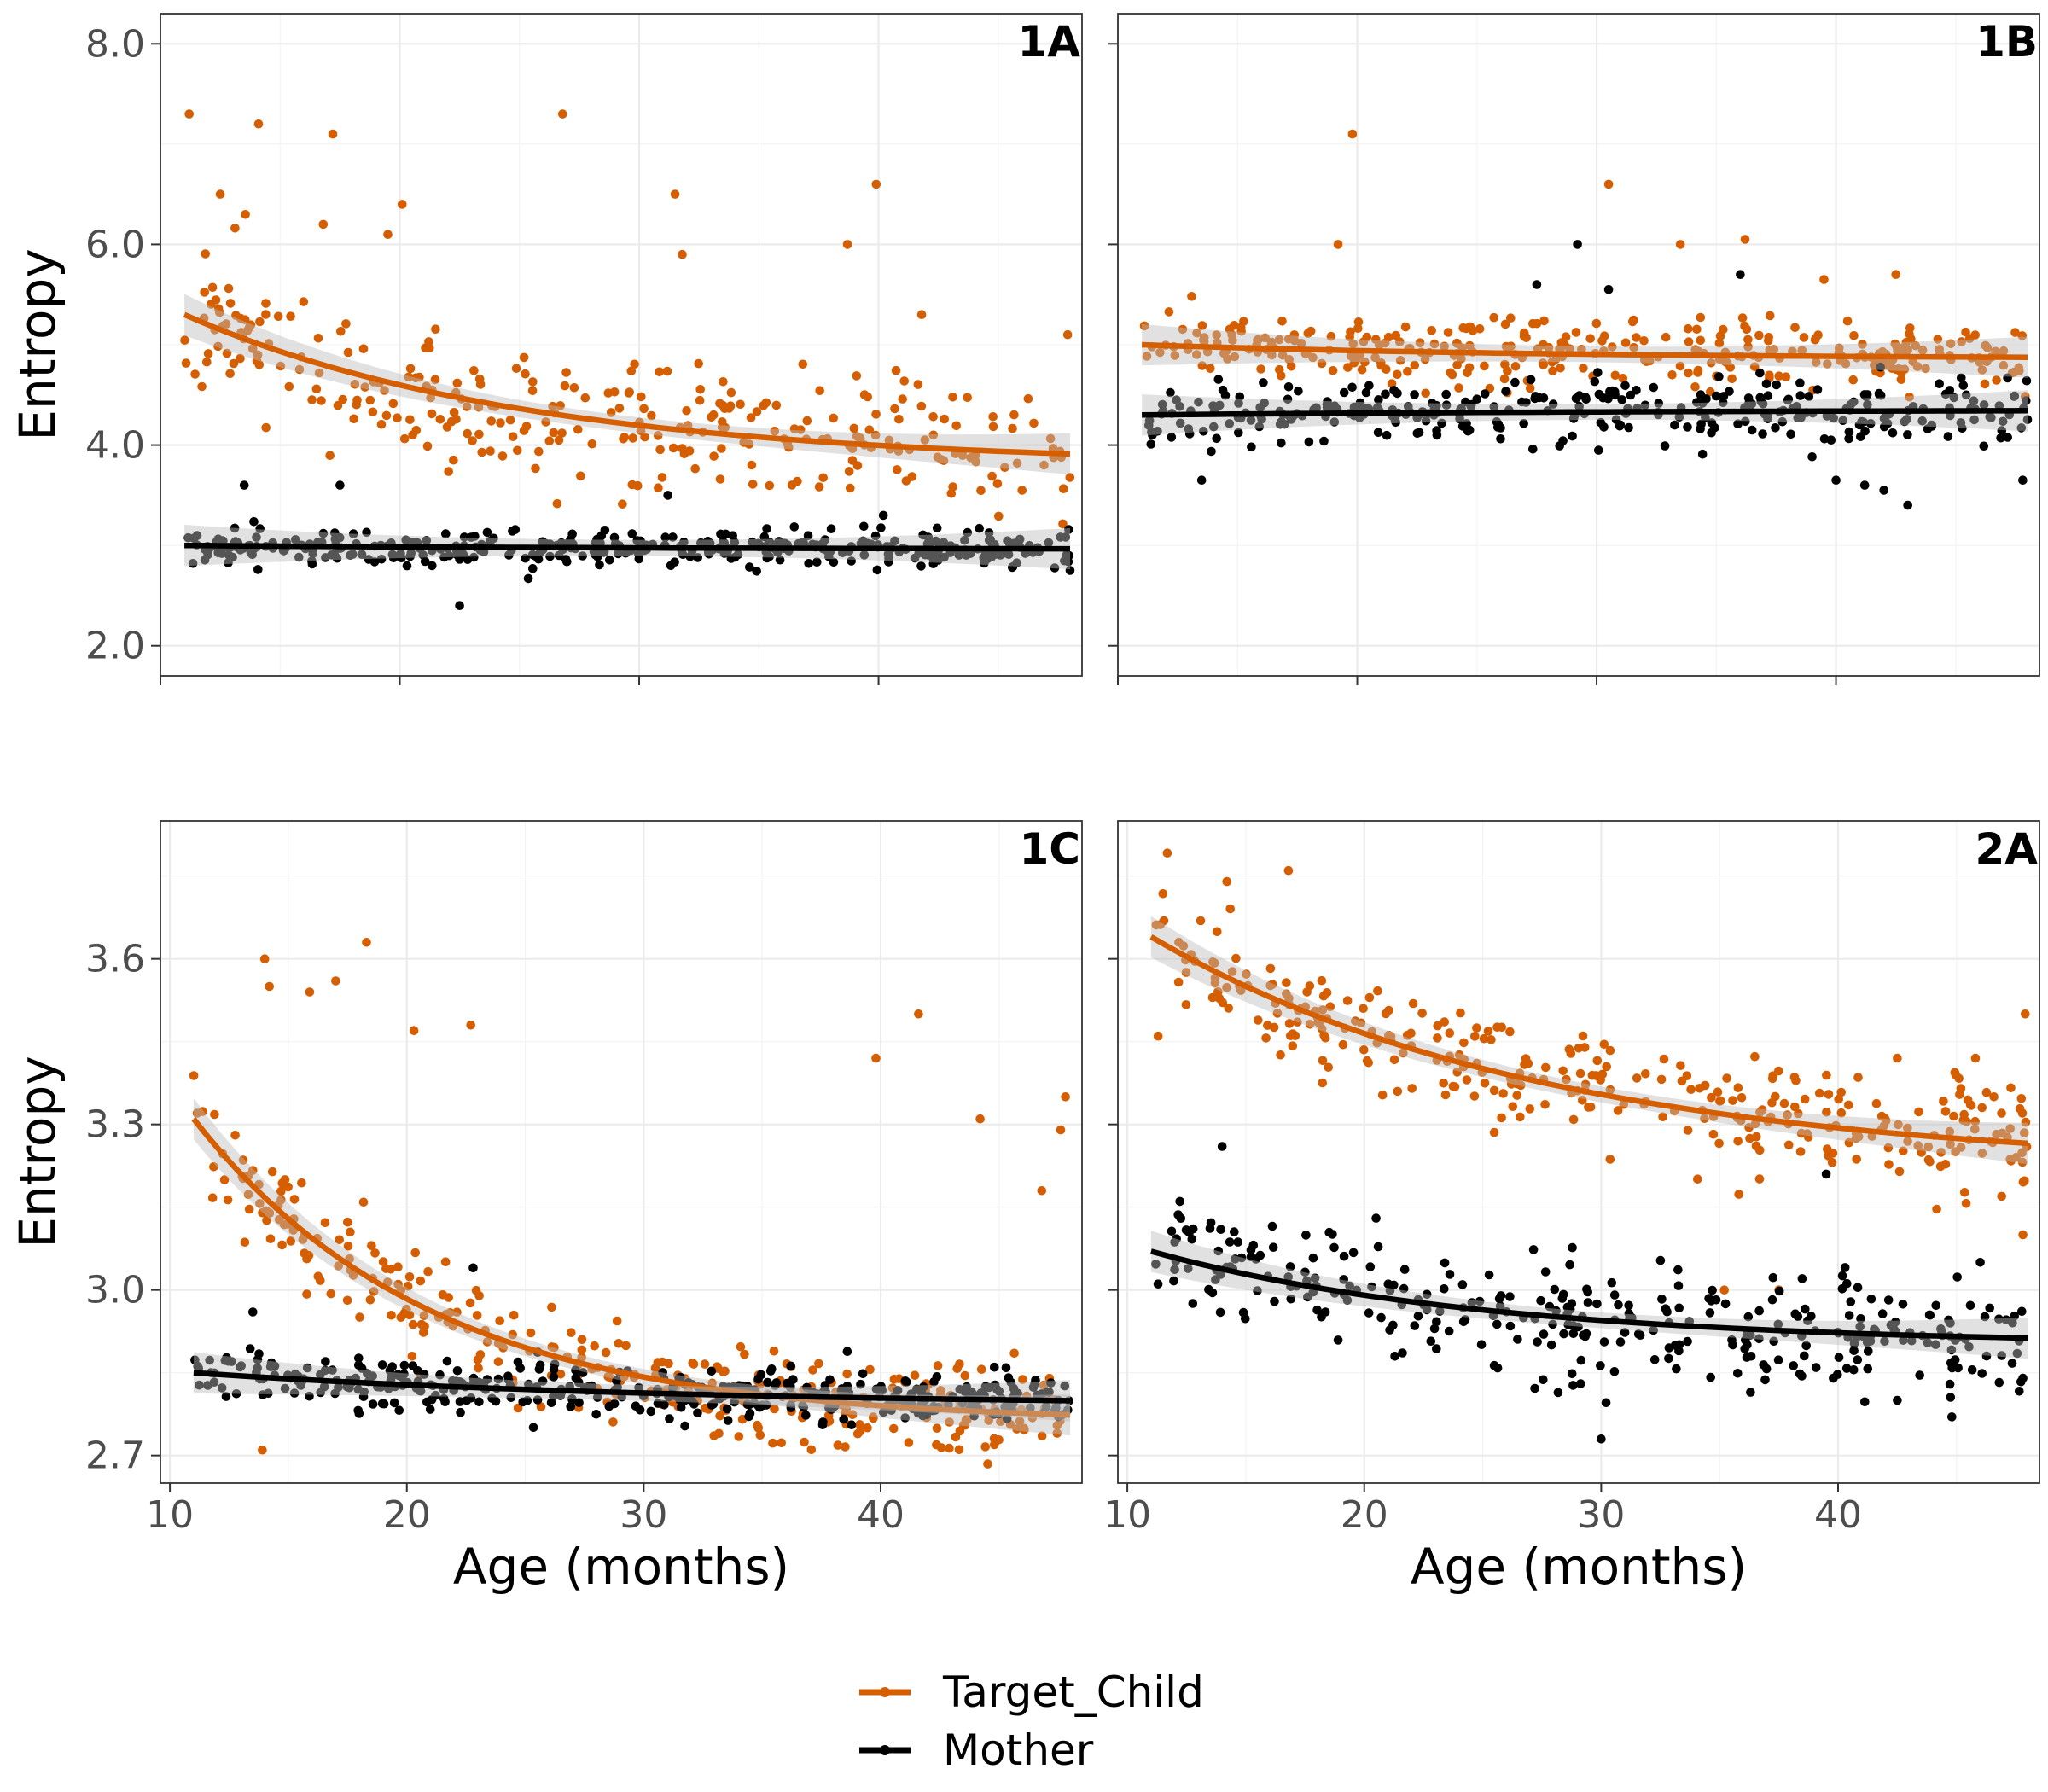 The width and height of the screenshot is (2048, 1792). Describe the element at coordinates (643, 1515) in the screenshot. I see `x-tick-label: 30` at that location.